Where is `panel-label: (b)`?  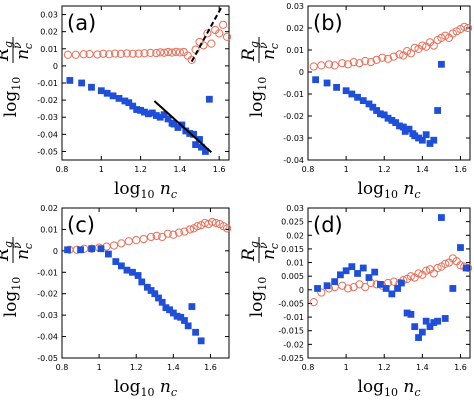
panel-label: (b) is located at coordinates (328, 23).